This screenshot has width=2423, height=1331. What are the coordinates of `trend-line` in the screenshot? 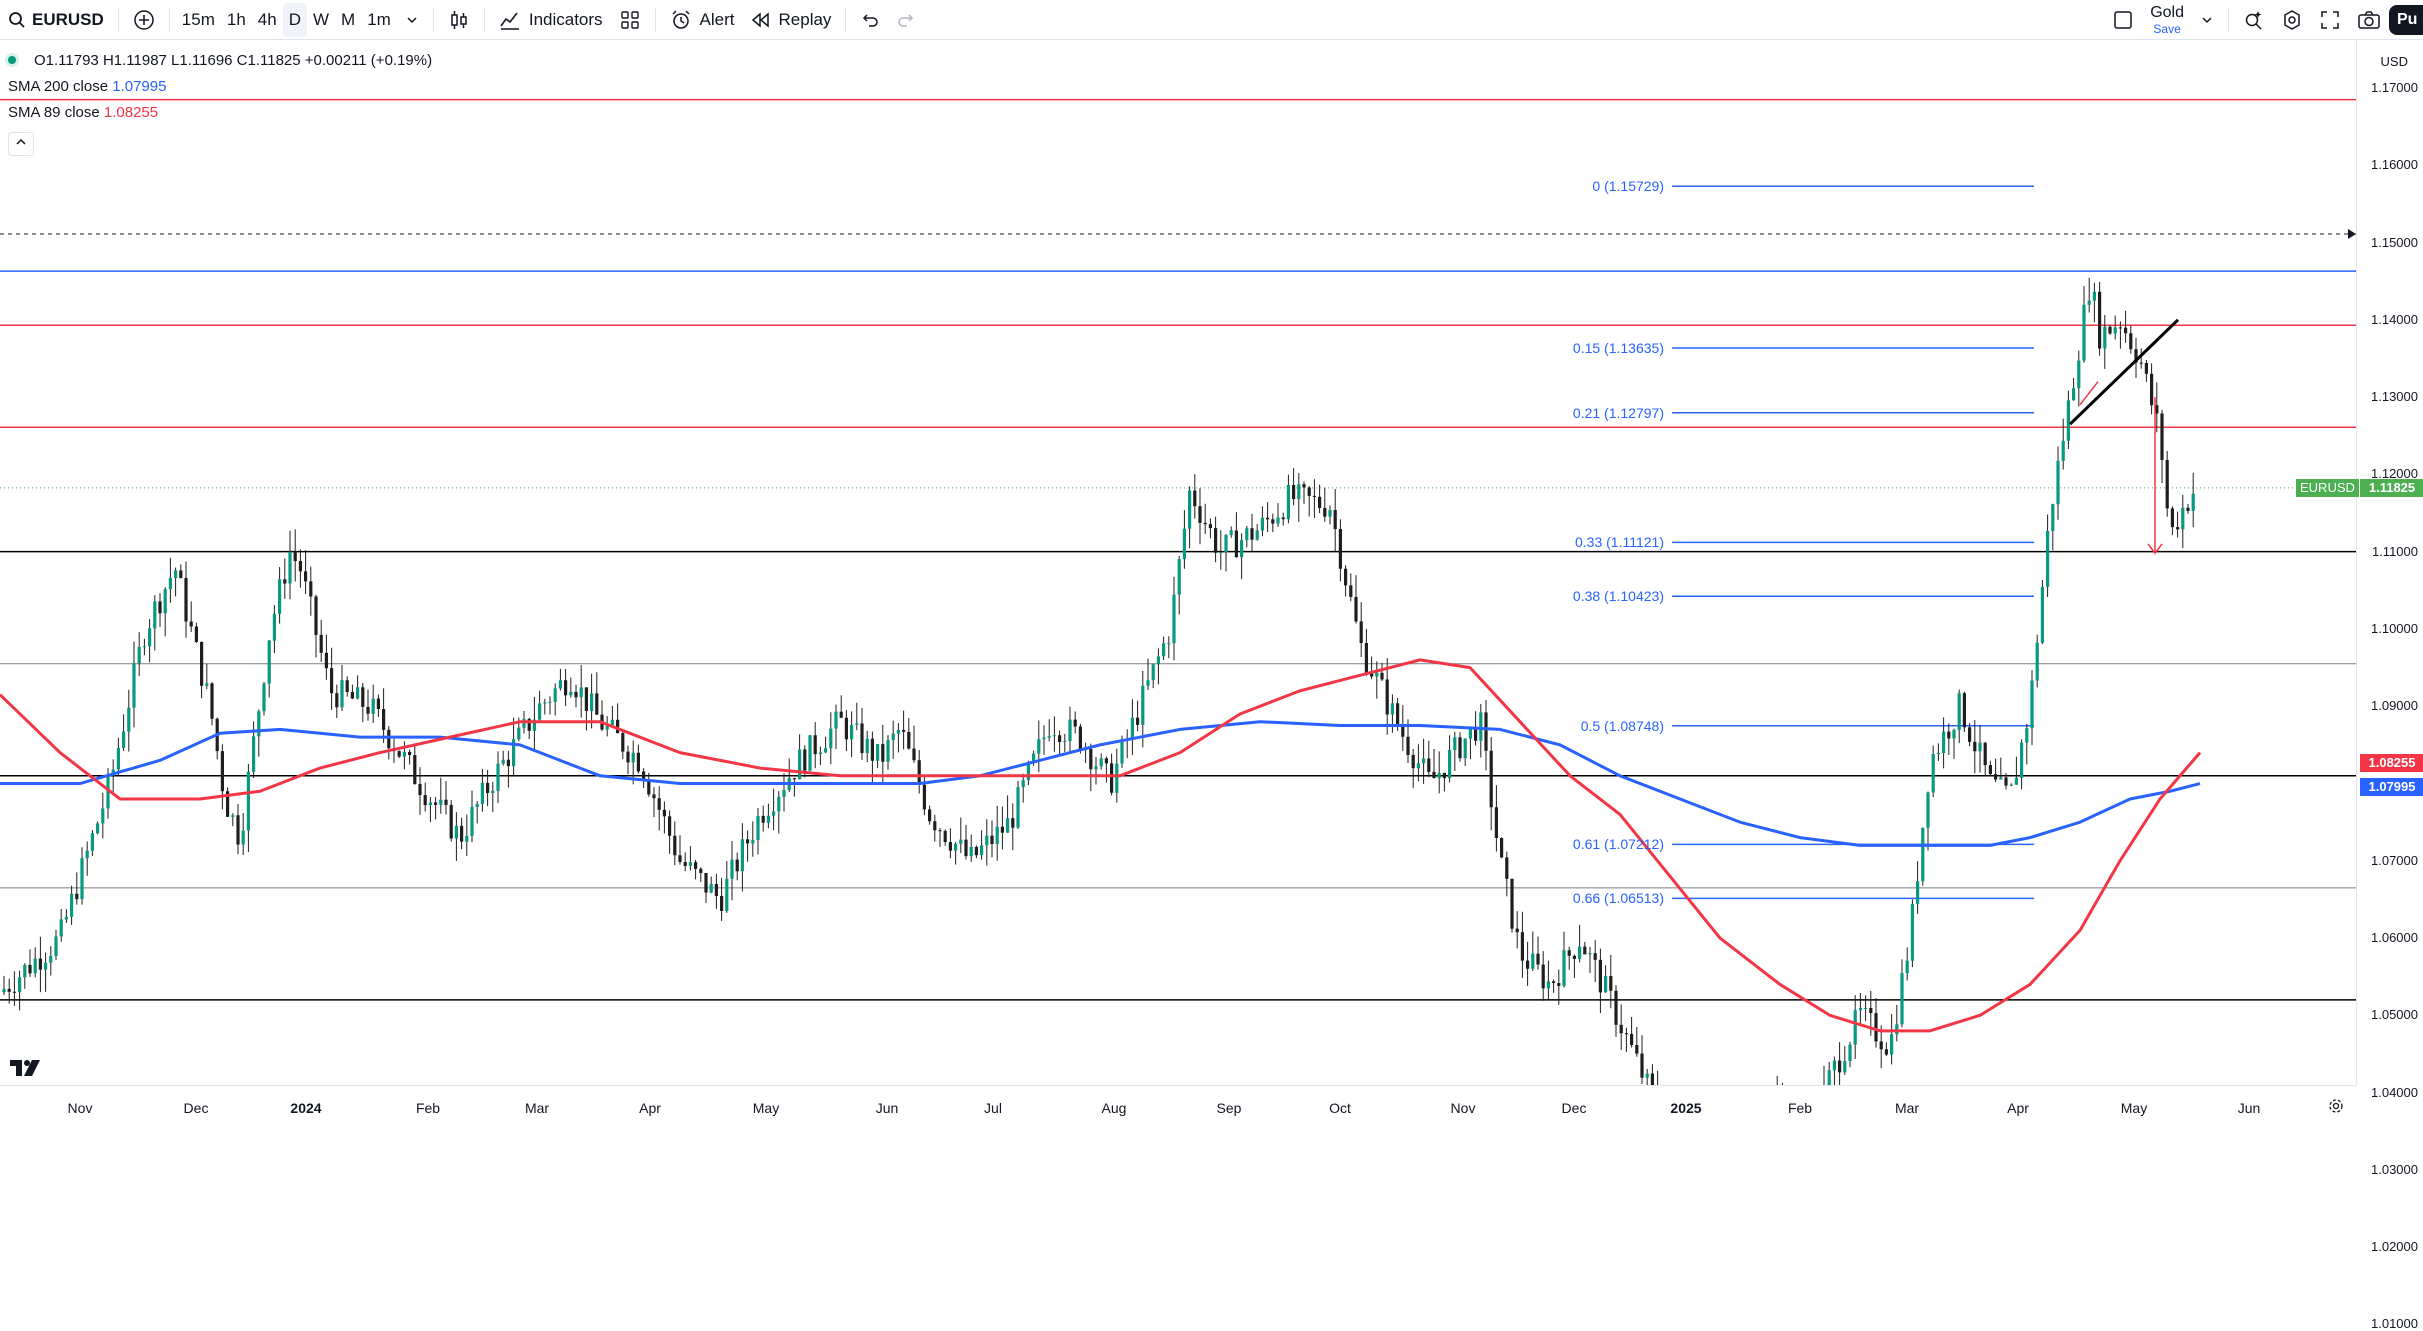 It's located at (2124, 372).